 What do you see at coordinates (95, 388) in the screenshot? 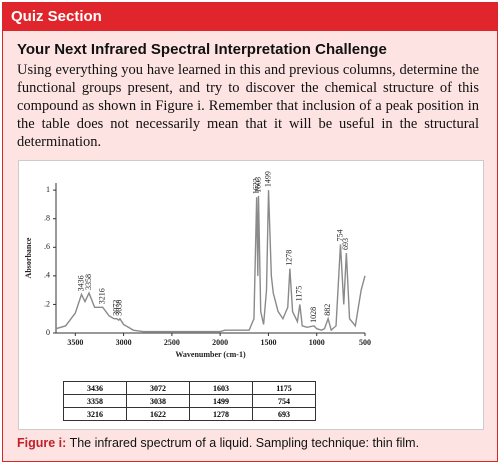
I see `table-cell: 3436` at bounding box center [95, 388].